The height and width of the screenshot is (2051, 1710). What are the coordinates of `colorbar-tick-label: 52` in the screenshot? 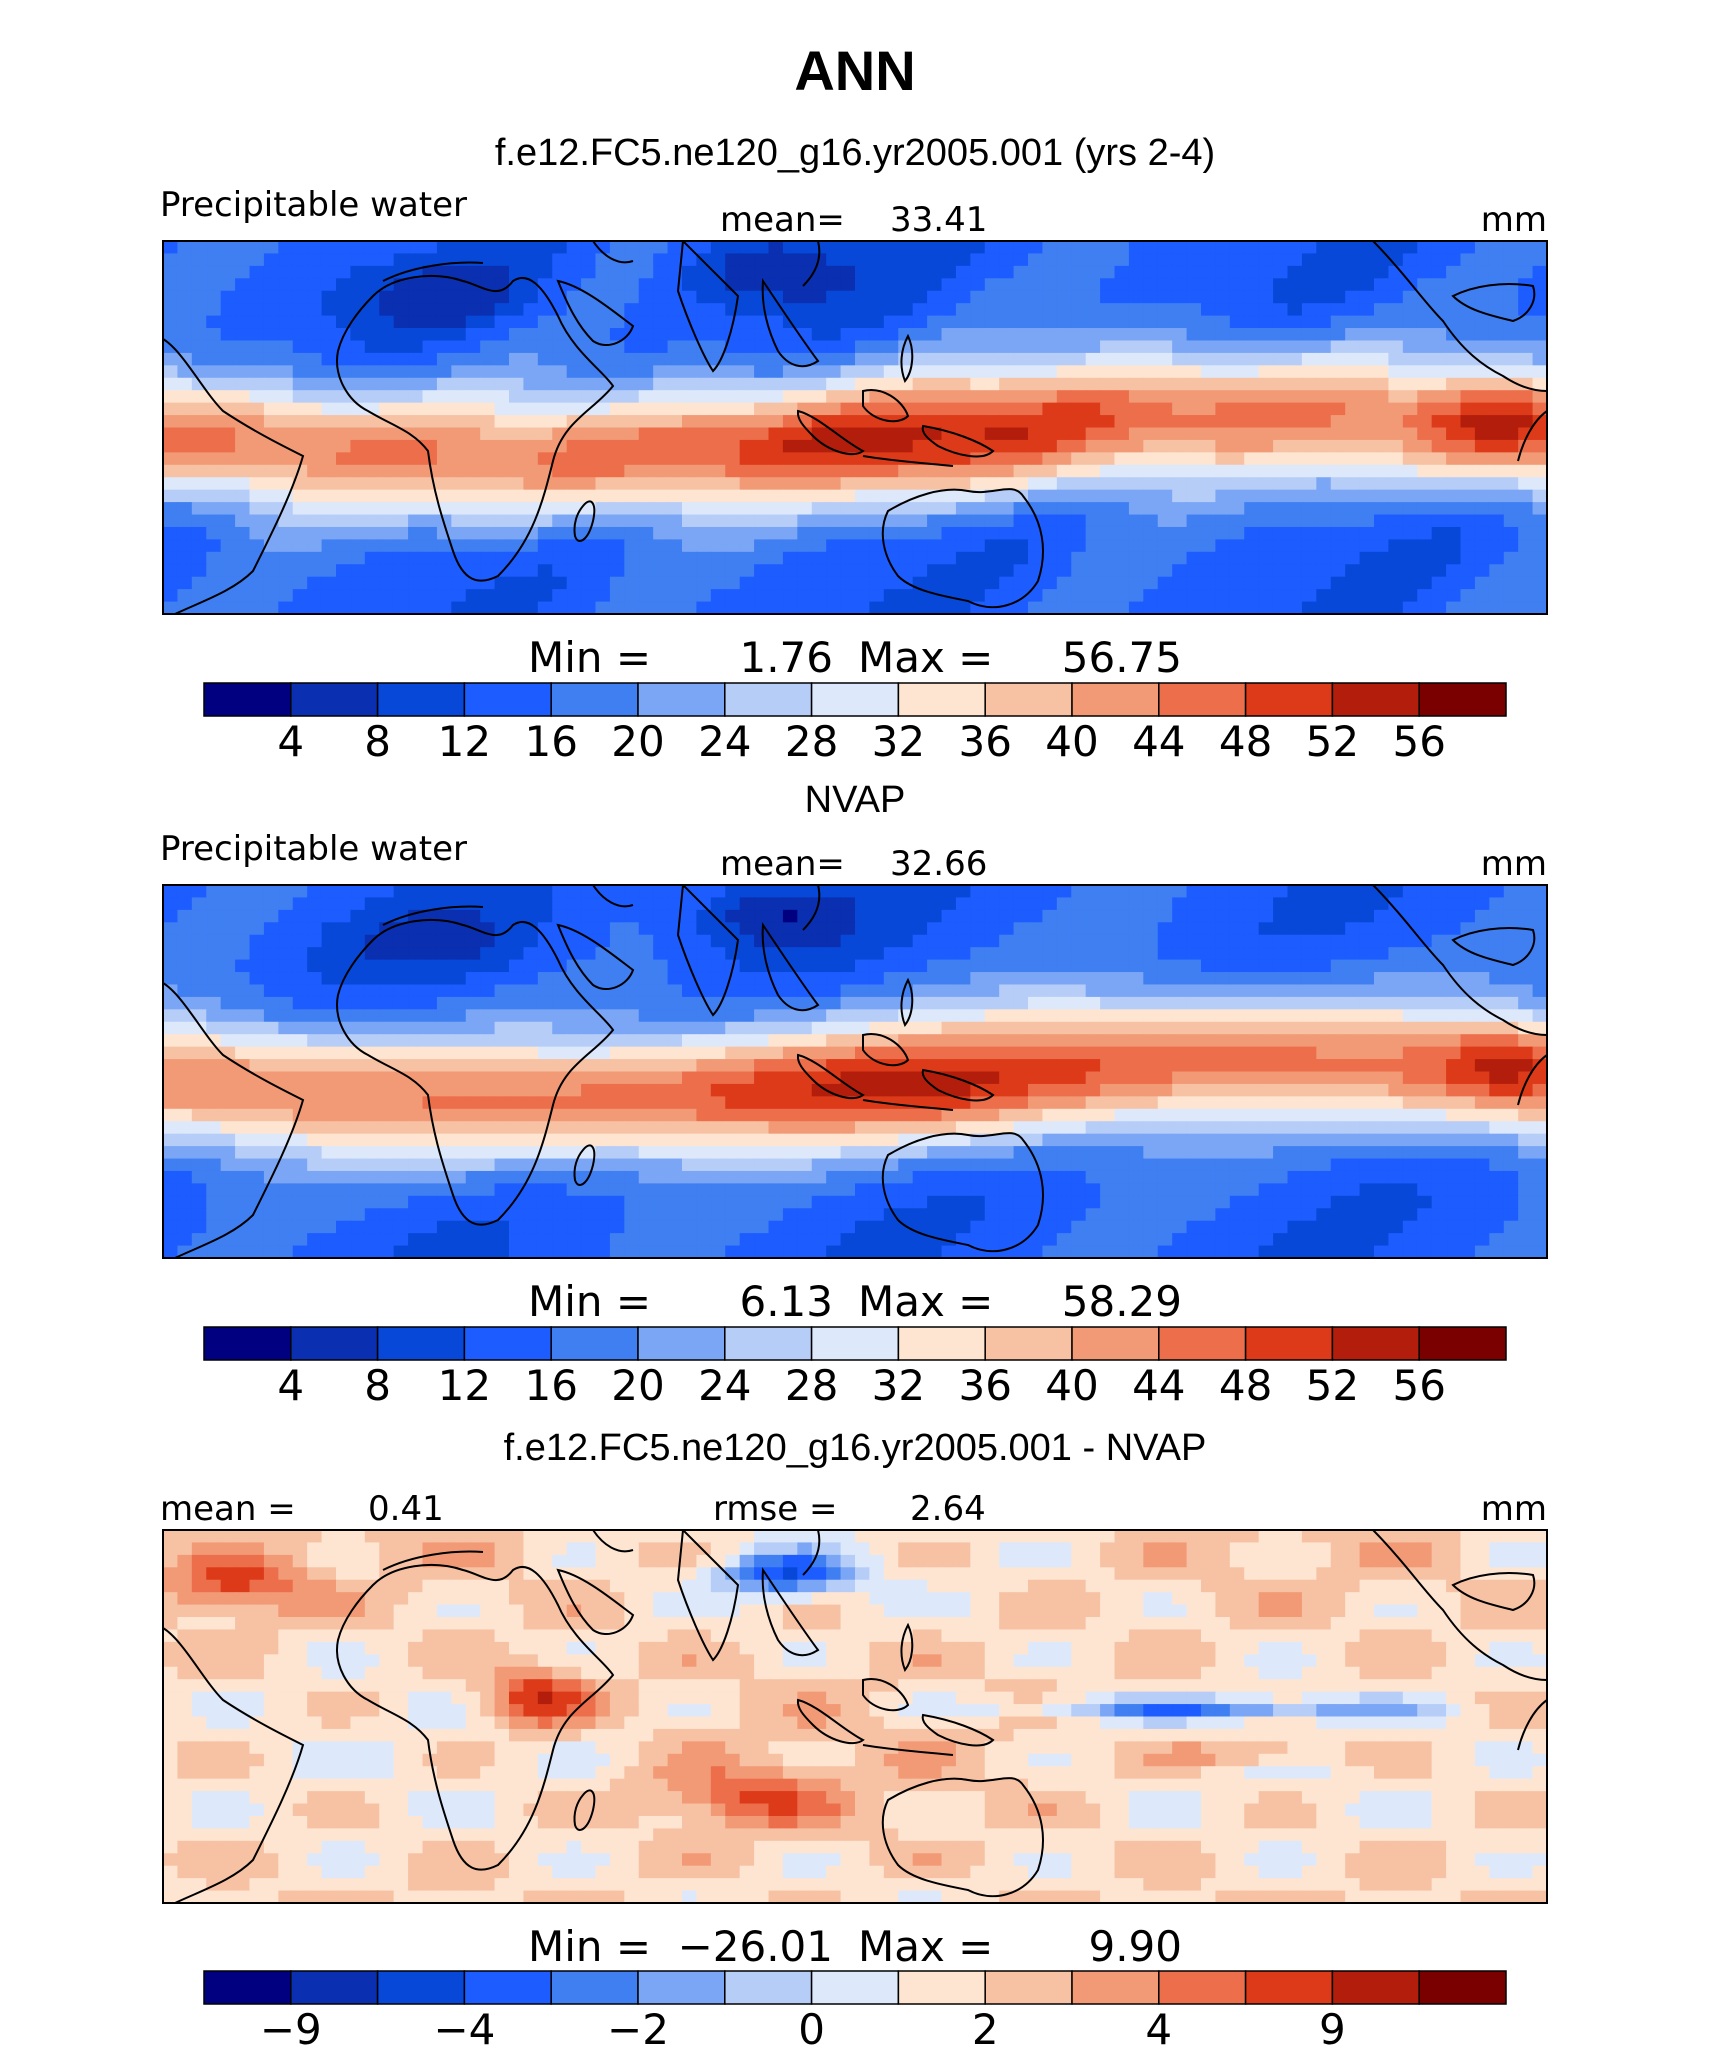 It's located at (1332, 741).